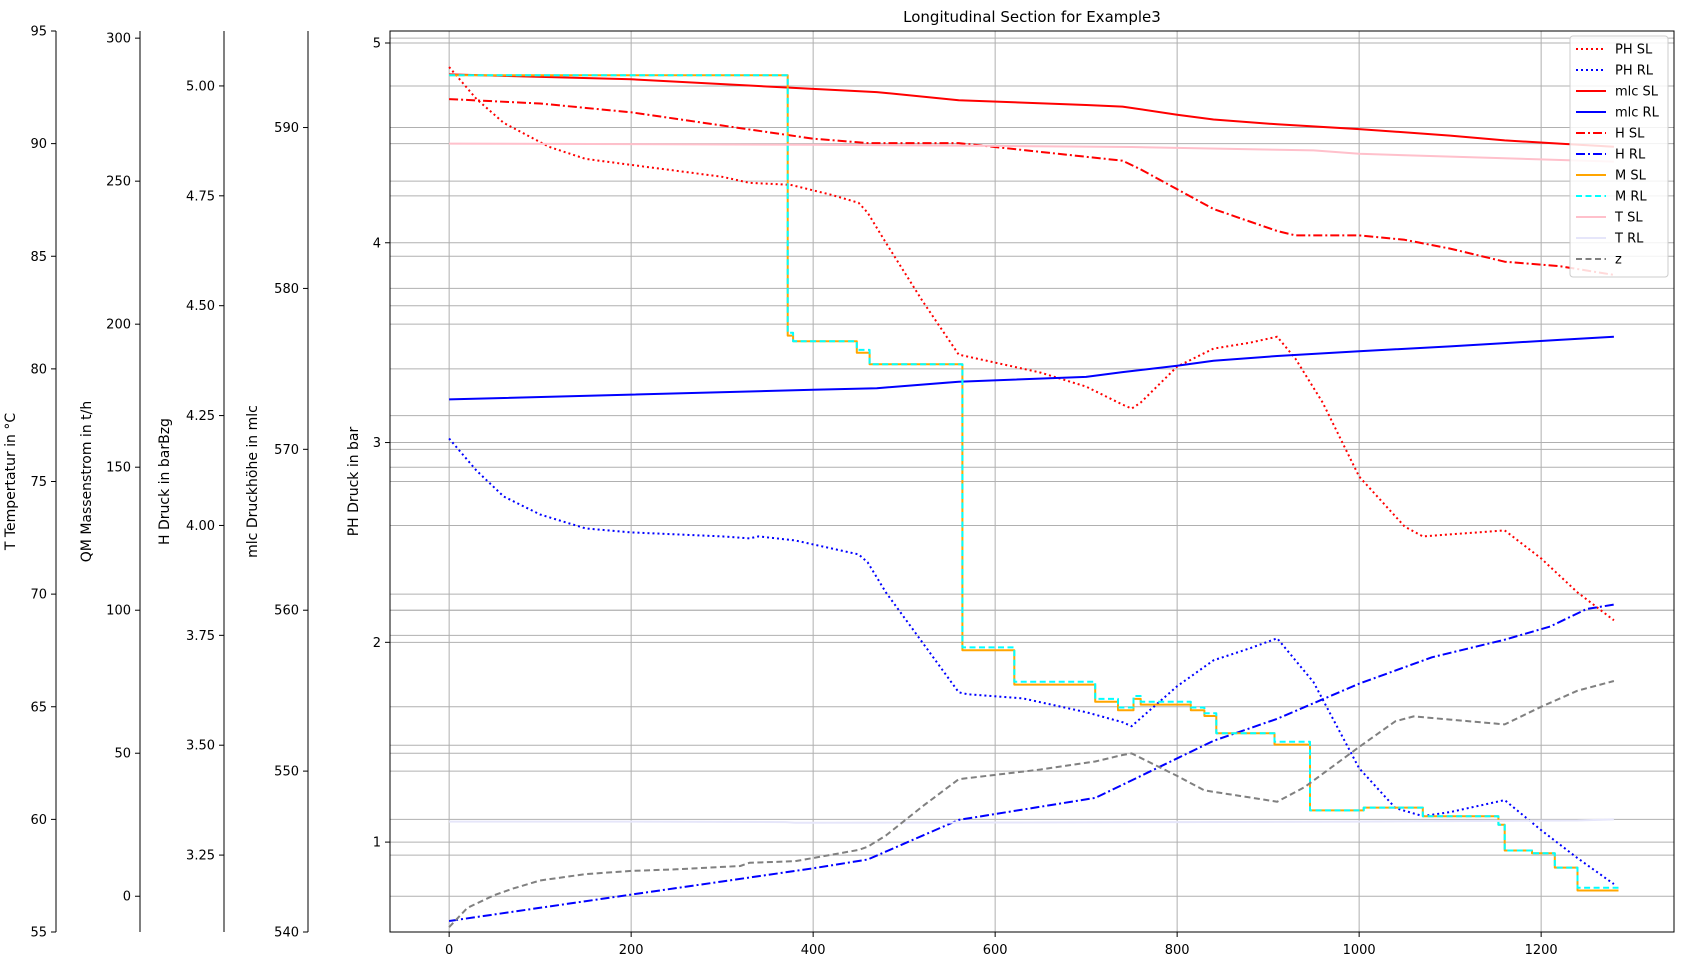 Image resolution: width=1682 pixels, height=964 pixels. Describe the element at coordinates (1634, 71) in the screenshot. I see `legend-label: PH RL` at that location.